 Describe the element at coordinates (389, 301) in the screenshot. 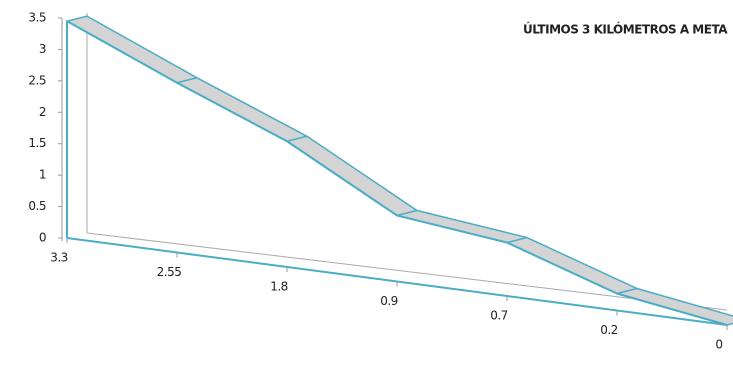

I see `x-tick-label: 0.9` at that location.